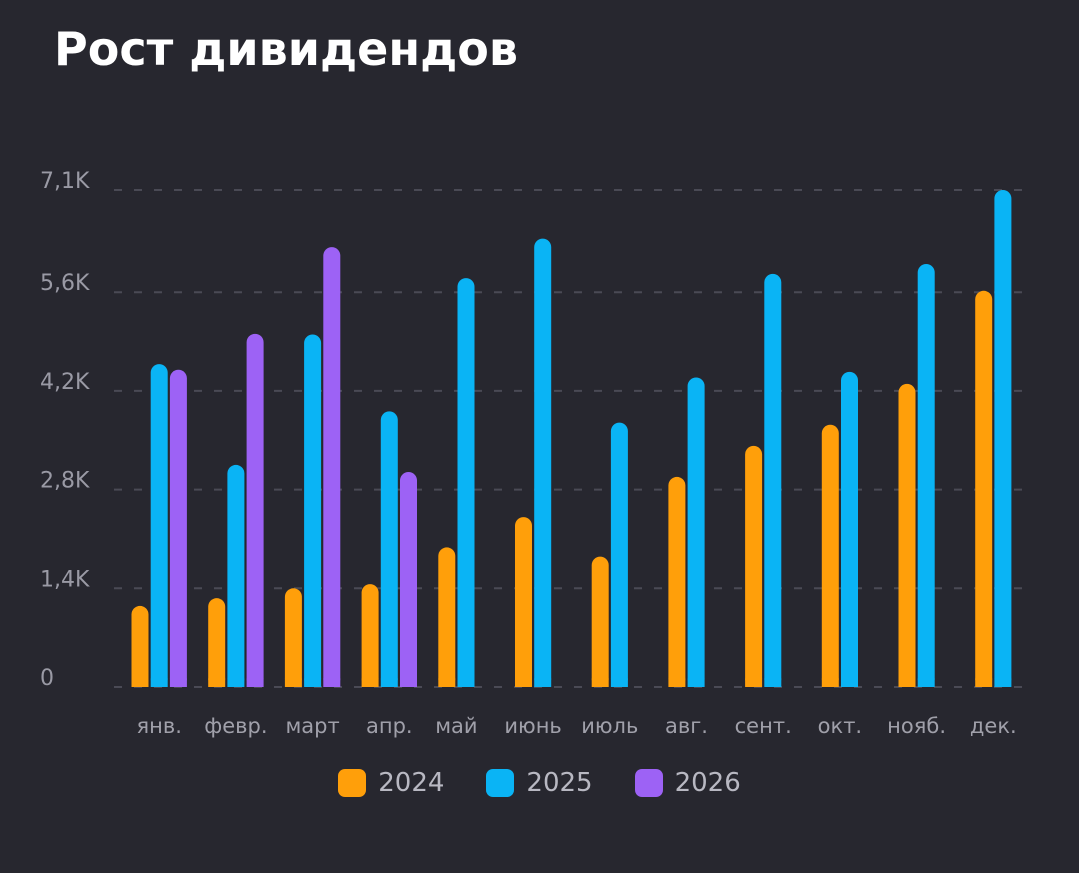  Describe the element at coordinates (763, 726) in the screenshot. I see `x-tick-label: сент.` at that location.